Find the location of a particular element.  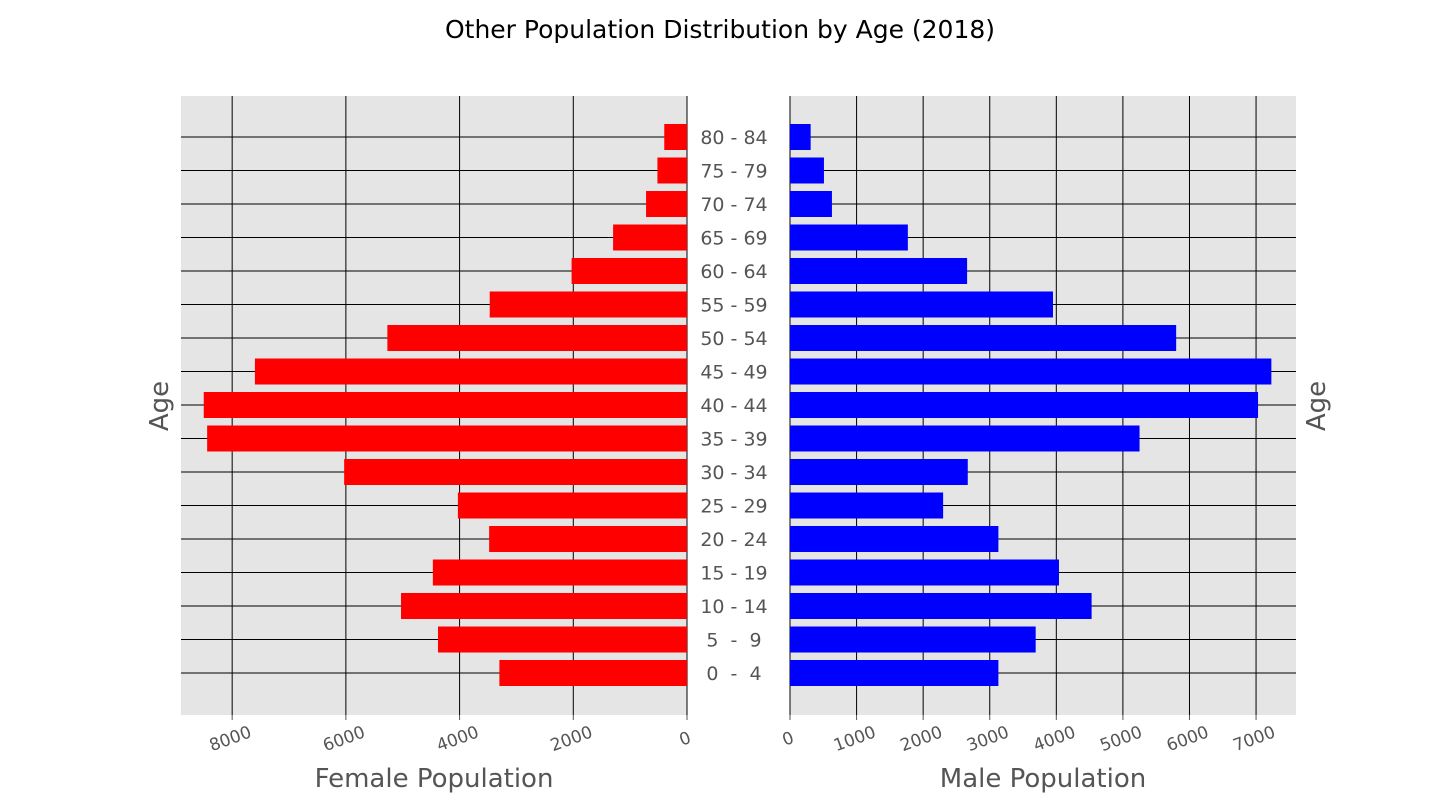

age-label: 15 - 19 is located at coordinates (733, 574).